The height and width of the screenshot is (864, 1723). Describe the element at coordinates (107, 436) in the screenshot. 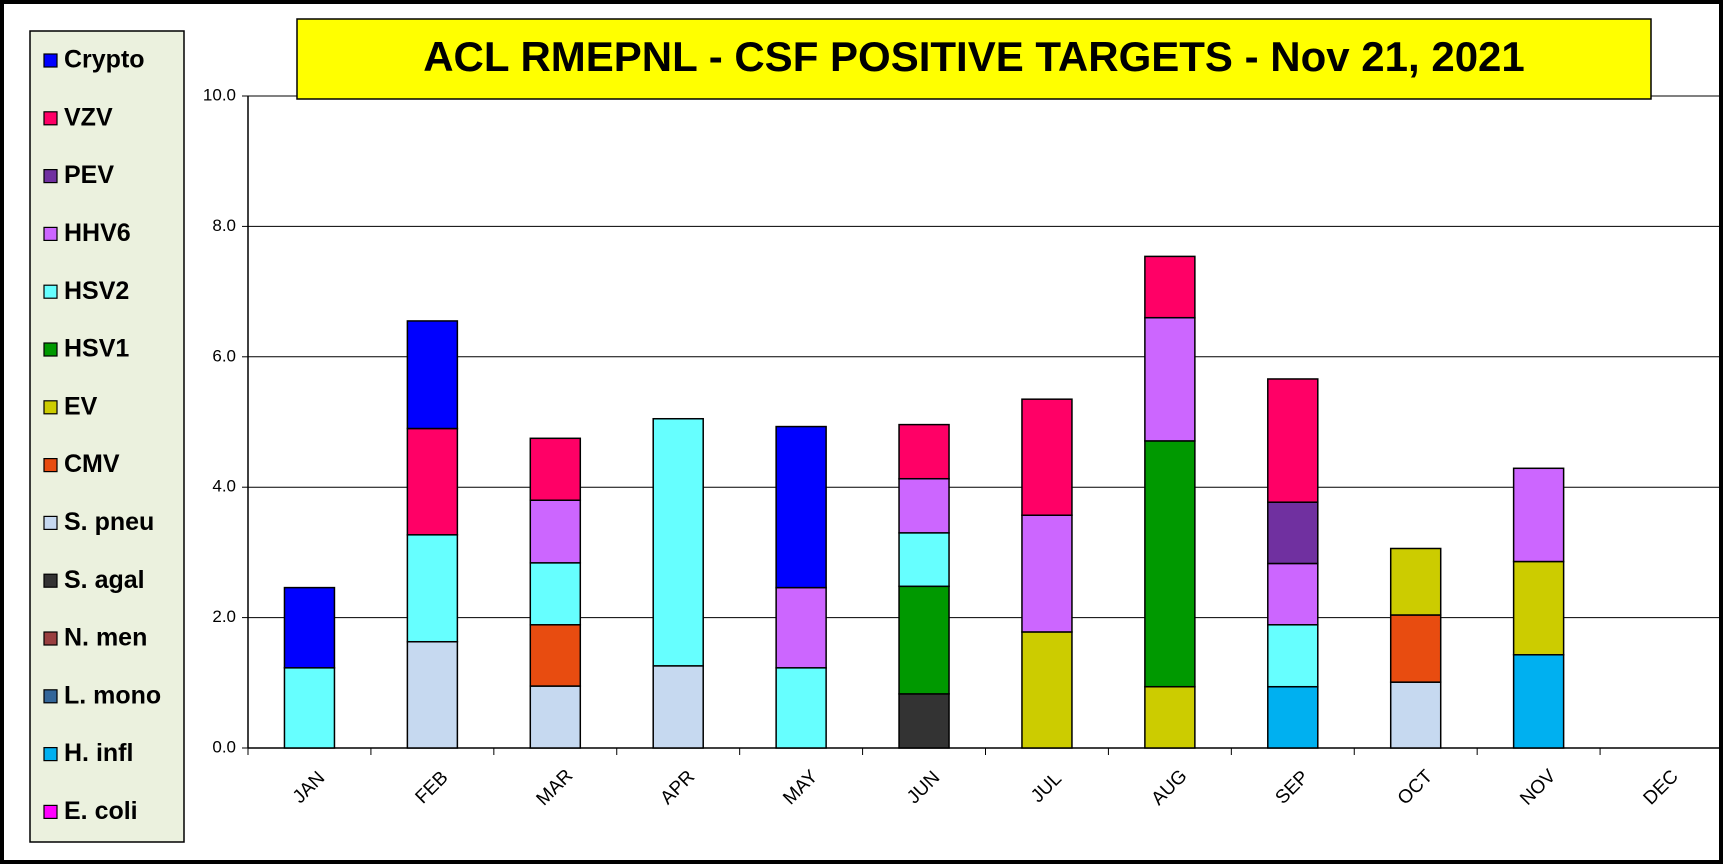

I see `legend-box` at that location.